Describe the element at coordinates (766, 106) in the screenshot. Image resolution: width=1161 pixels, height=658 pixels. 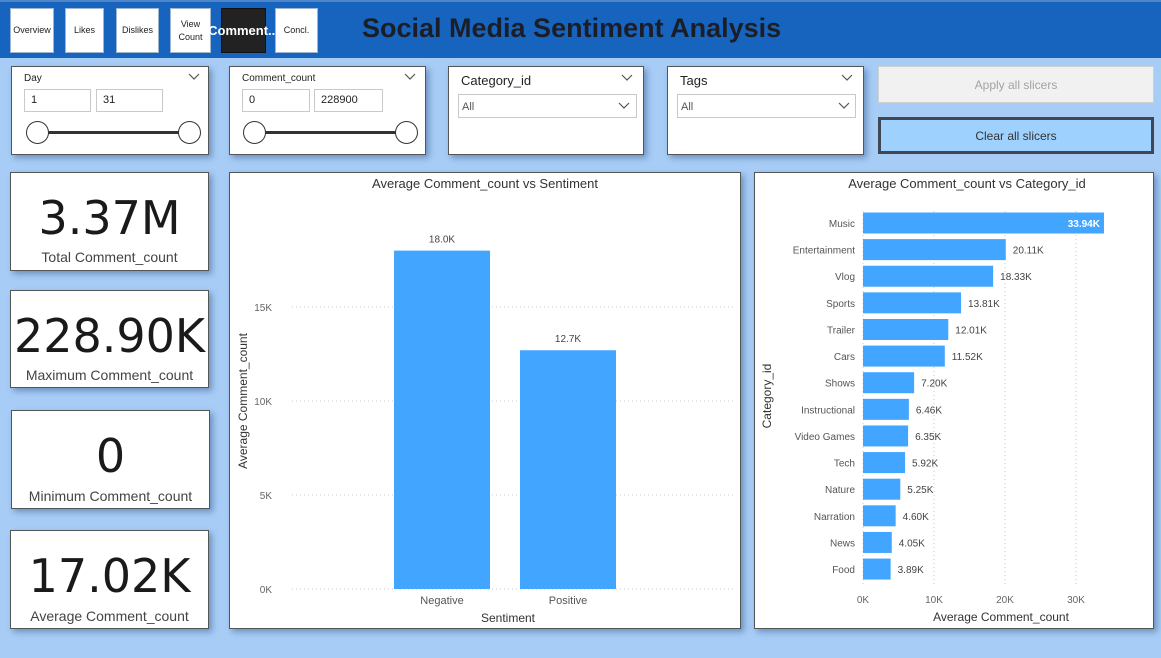
I see `tags-dropdown: All` at that location.